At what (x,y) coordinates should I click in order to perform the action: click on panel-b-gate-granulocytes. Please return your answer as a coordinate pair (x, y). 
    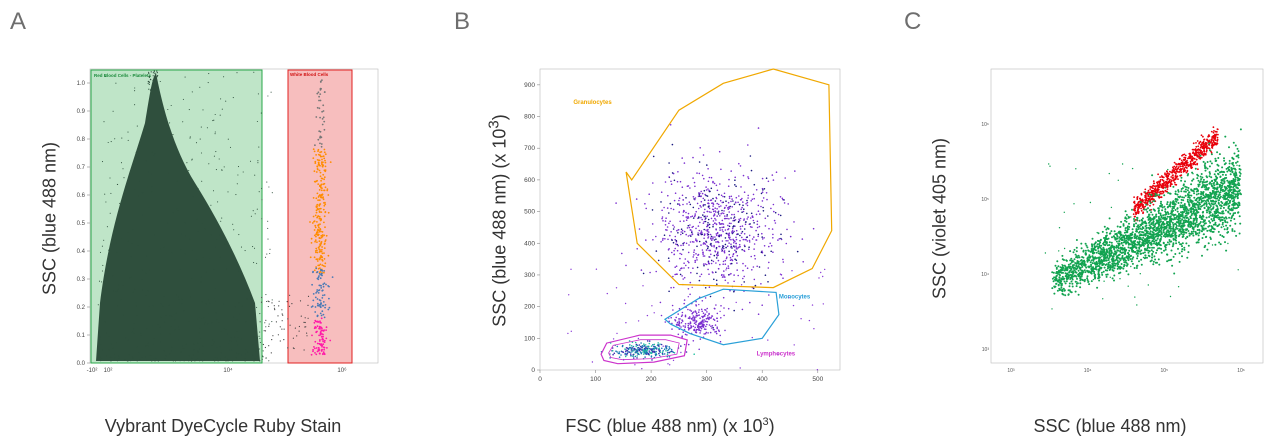
    Looking at the image, I should click on (729, 178).